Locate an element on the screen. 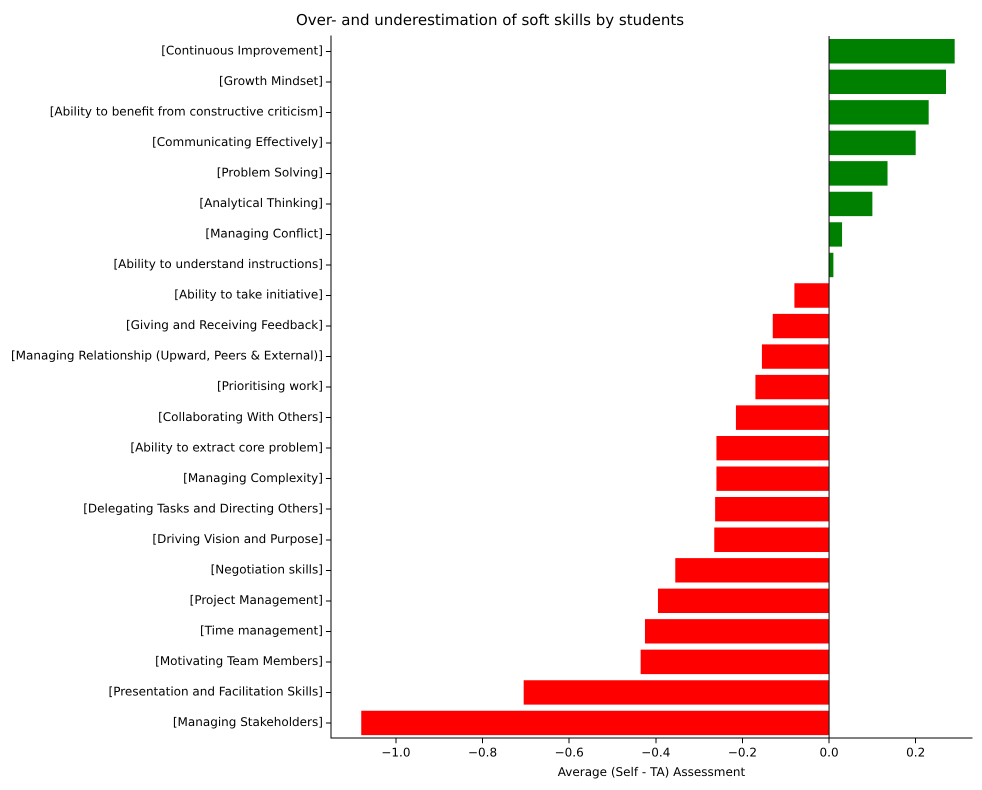 This screenshot has width=982, height=790. y-tick-label: [Managing Conflict] is located at coordinates (264, 233).